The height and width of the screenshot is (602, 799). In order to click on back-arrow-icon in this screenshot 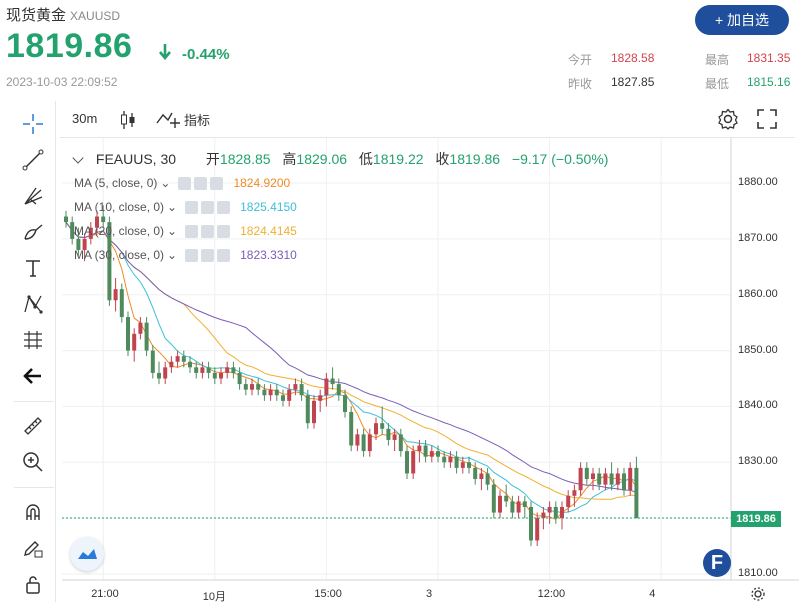, I will do `click(33, 376)`.